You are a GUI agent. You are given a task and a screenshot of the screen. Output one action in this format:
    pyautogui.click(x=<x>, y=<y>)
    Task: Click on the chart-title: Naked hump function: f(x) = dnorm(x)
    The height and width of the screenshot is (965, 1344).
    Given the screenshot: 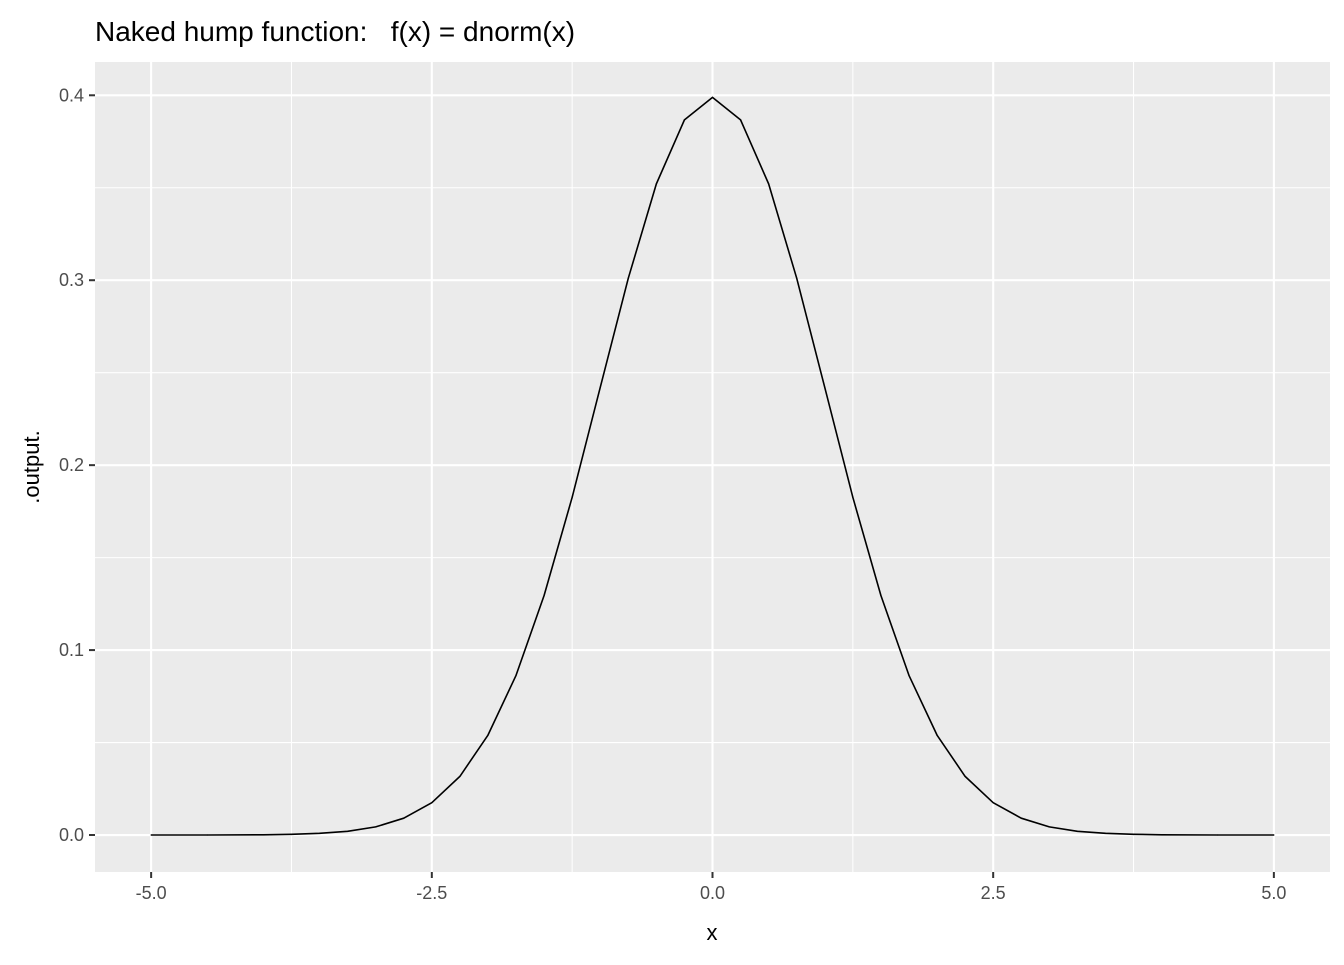 What is the action you would take?
    pyautogui.click(x=335, y=31)
    